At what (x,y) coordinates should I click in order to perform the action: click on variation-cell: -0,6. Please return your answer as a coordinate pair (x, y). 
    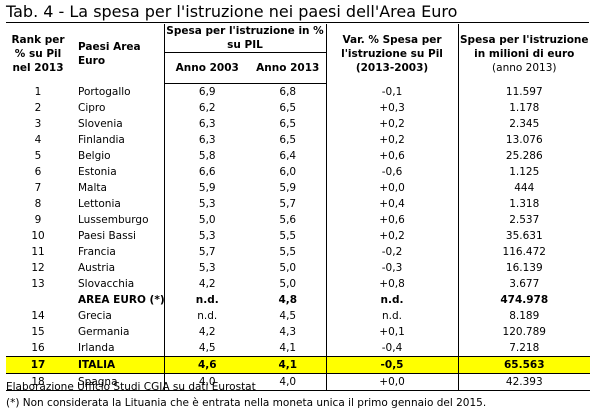
    Looking at the image, I should click on (392, 172).